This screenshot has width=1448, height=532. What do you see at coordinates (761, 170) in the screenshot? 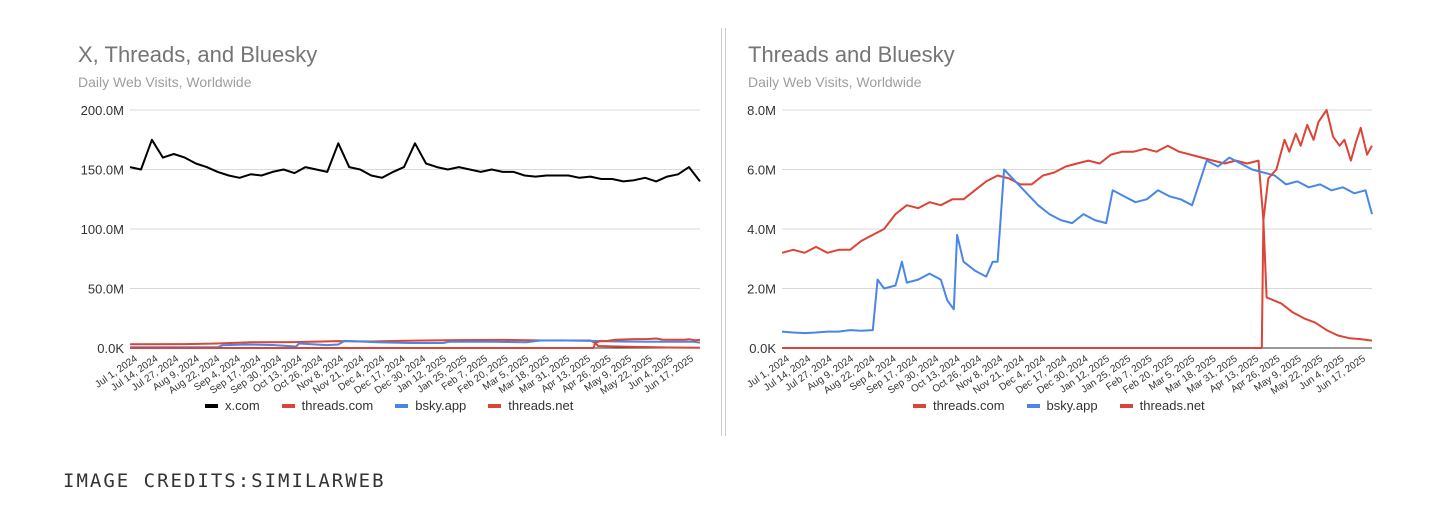
I see `y-tick-label: 6.0M` at bounding box center [761, 170].